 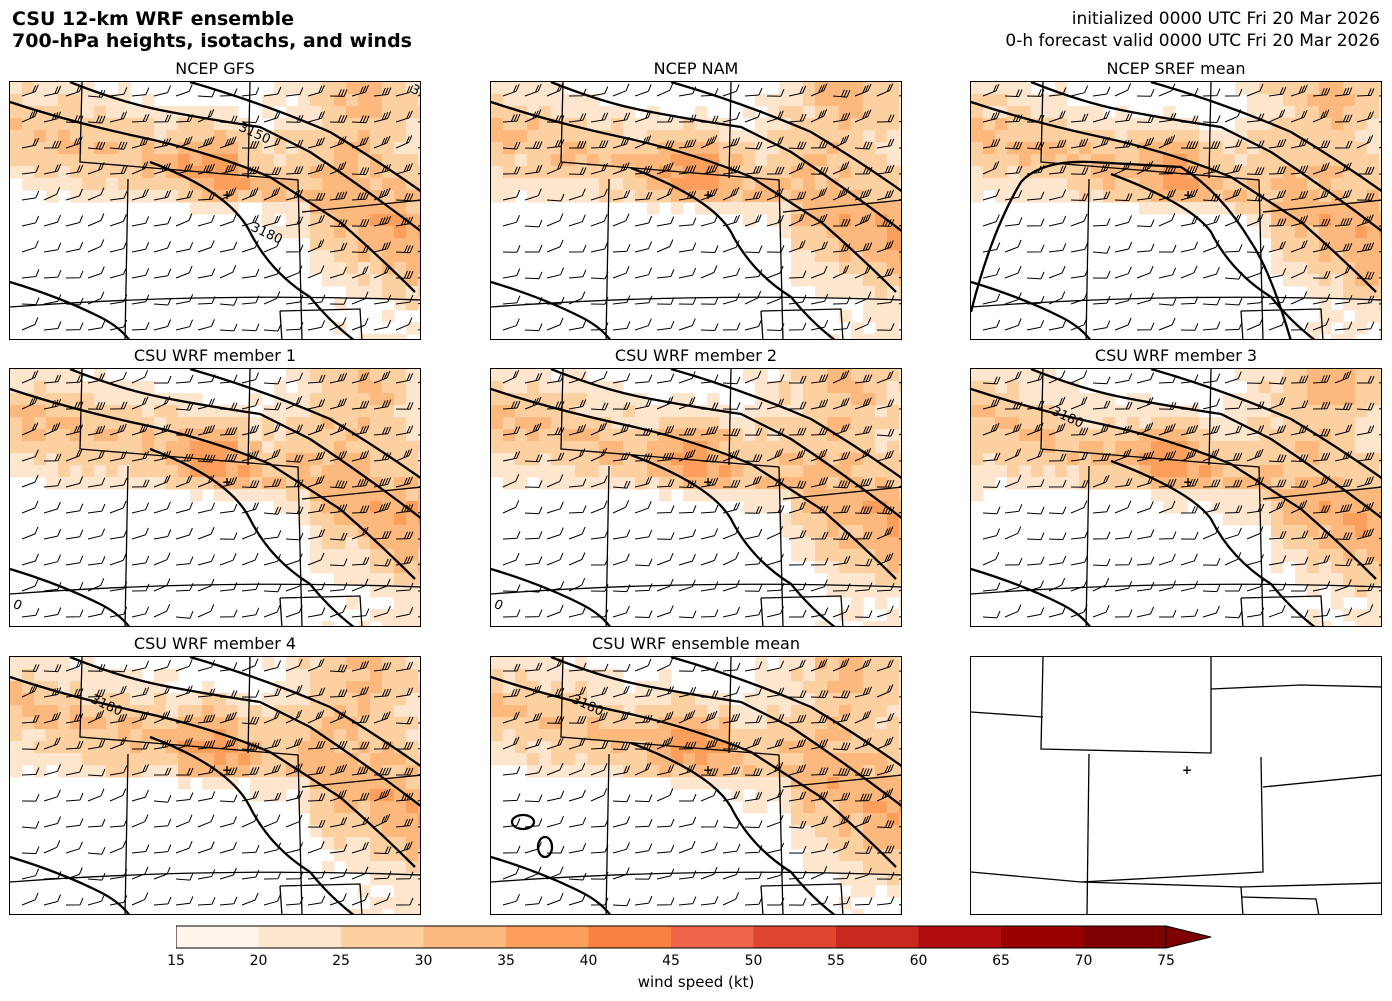 I want to click on map-panel-reference: +, so click(x=1176, y=785).